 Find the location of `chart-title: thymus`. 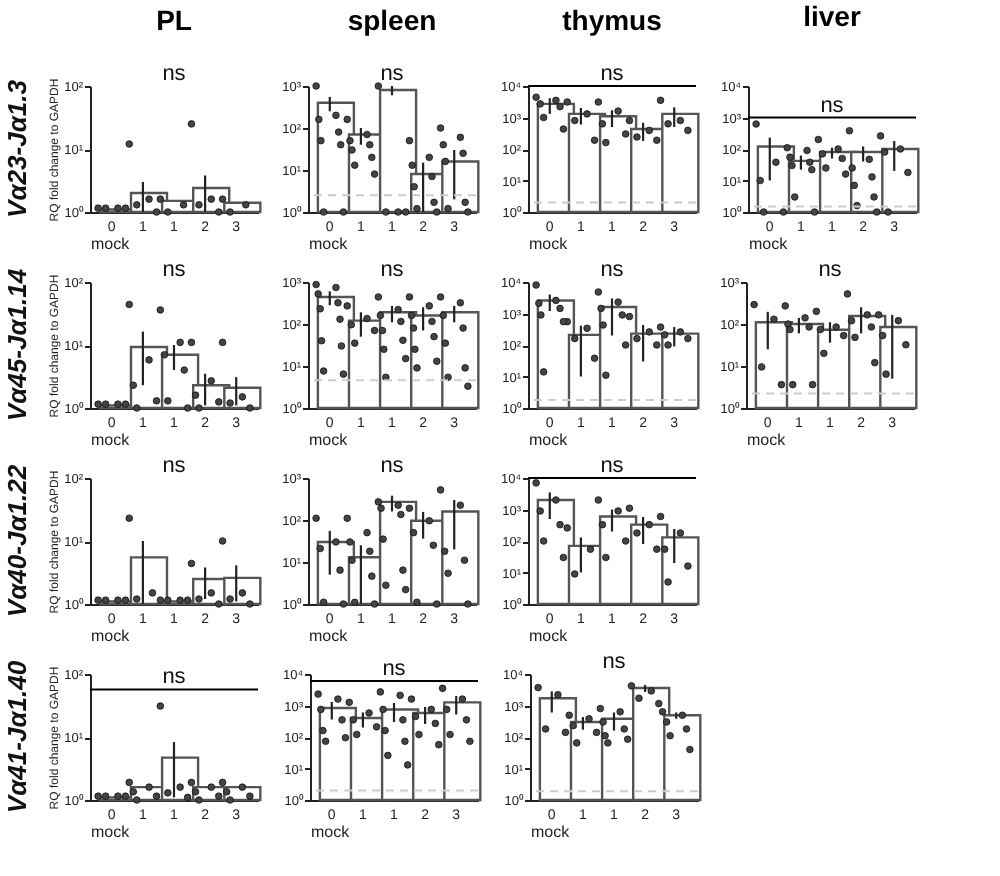

chart-title: thymus is located at coordinates (612, 20).